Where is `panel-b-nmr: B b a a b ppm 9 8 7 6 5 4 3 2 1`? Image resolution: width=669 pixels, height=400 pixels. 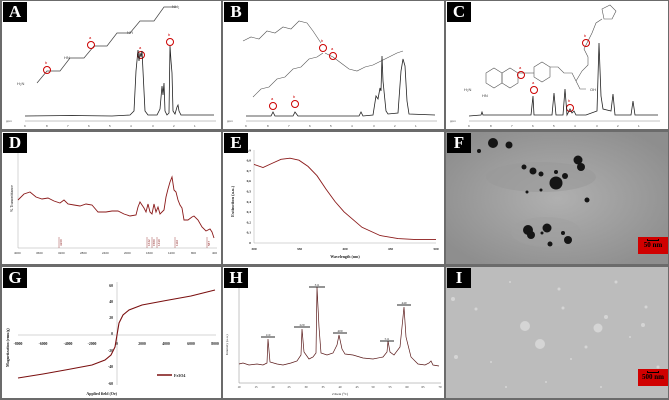
panel-b-nmr: B b a a b ppm 9 8 7 6 5 4 3 2 1 is located at coordinates (334, 65).